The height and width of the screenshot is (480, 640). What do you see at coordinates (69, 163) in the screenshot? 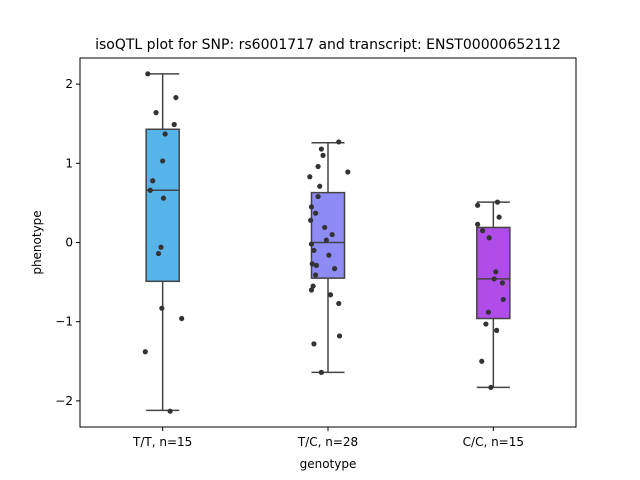
I see `y-tick-label: 1` at bounding box center [69, 163].